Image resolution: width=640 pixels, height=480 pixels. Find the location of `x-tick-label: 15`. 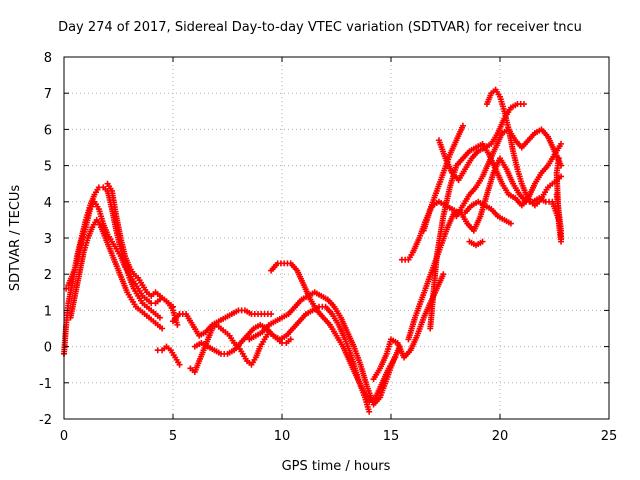

x-tick-label: 15 is located at coordinates (391, 436).